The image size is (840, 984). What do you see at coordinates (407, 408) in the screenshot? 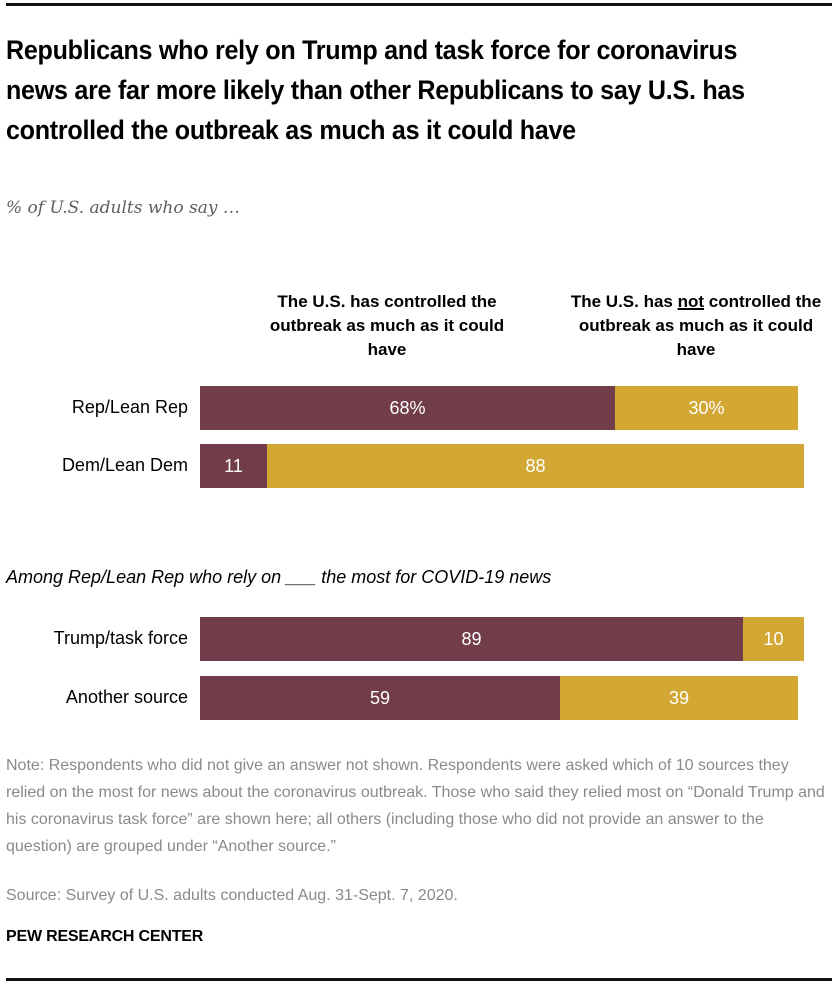
I see `bar-rep-lean-rep-controlled: 68%` at bounding box center [407, 408].